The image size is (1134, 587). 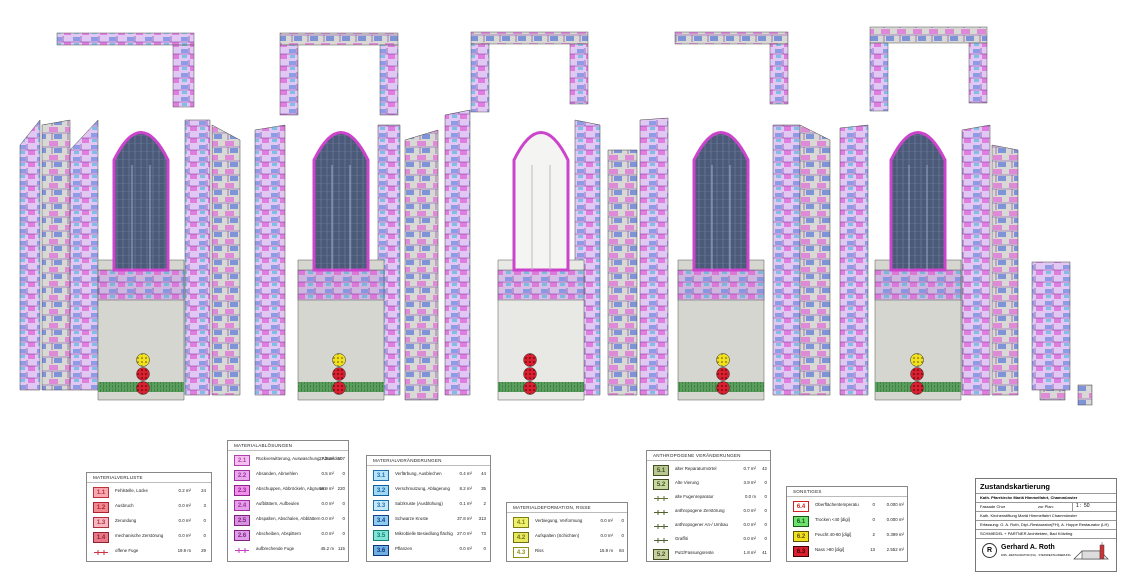 I want to click on legend-swatch: 2.2, so click(x=242, y=475).